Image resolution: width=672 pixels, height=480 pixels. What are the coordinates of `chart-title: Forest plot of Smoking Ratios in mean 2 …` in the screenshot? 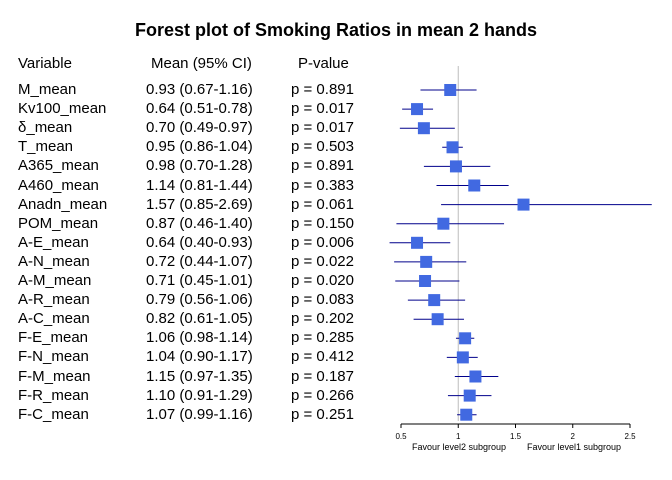 It's located at (336, 30).